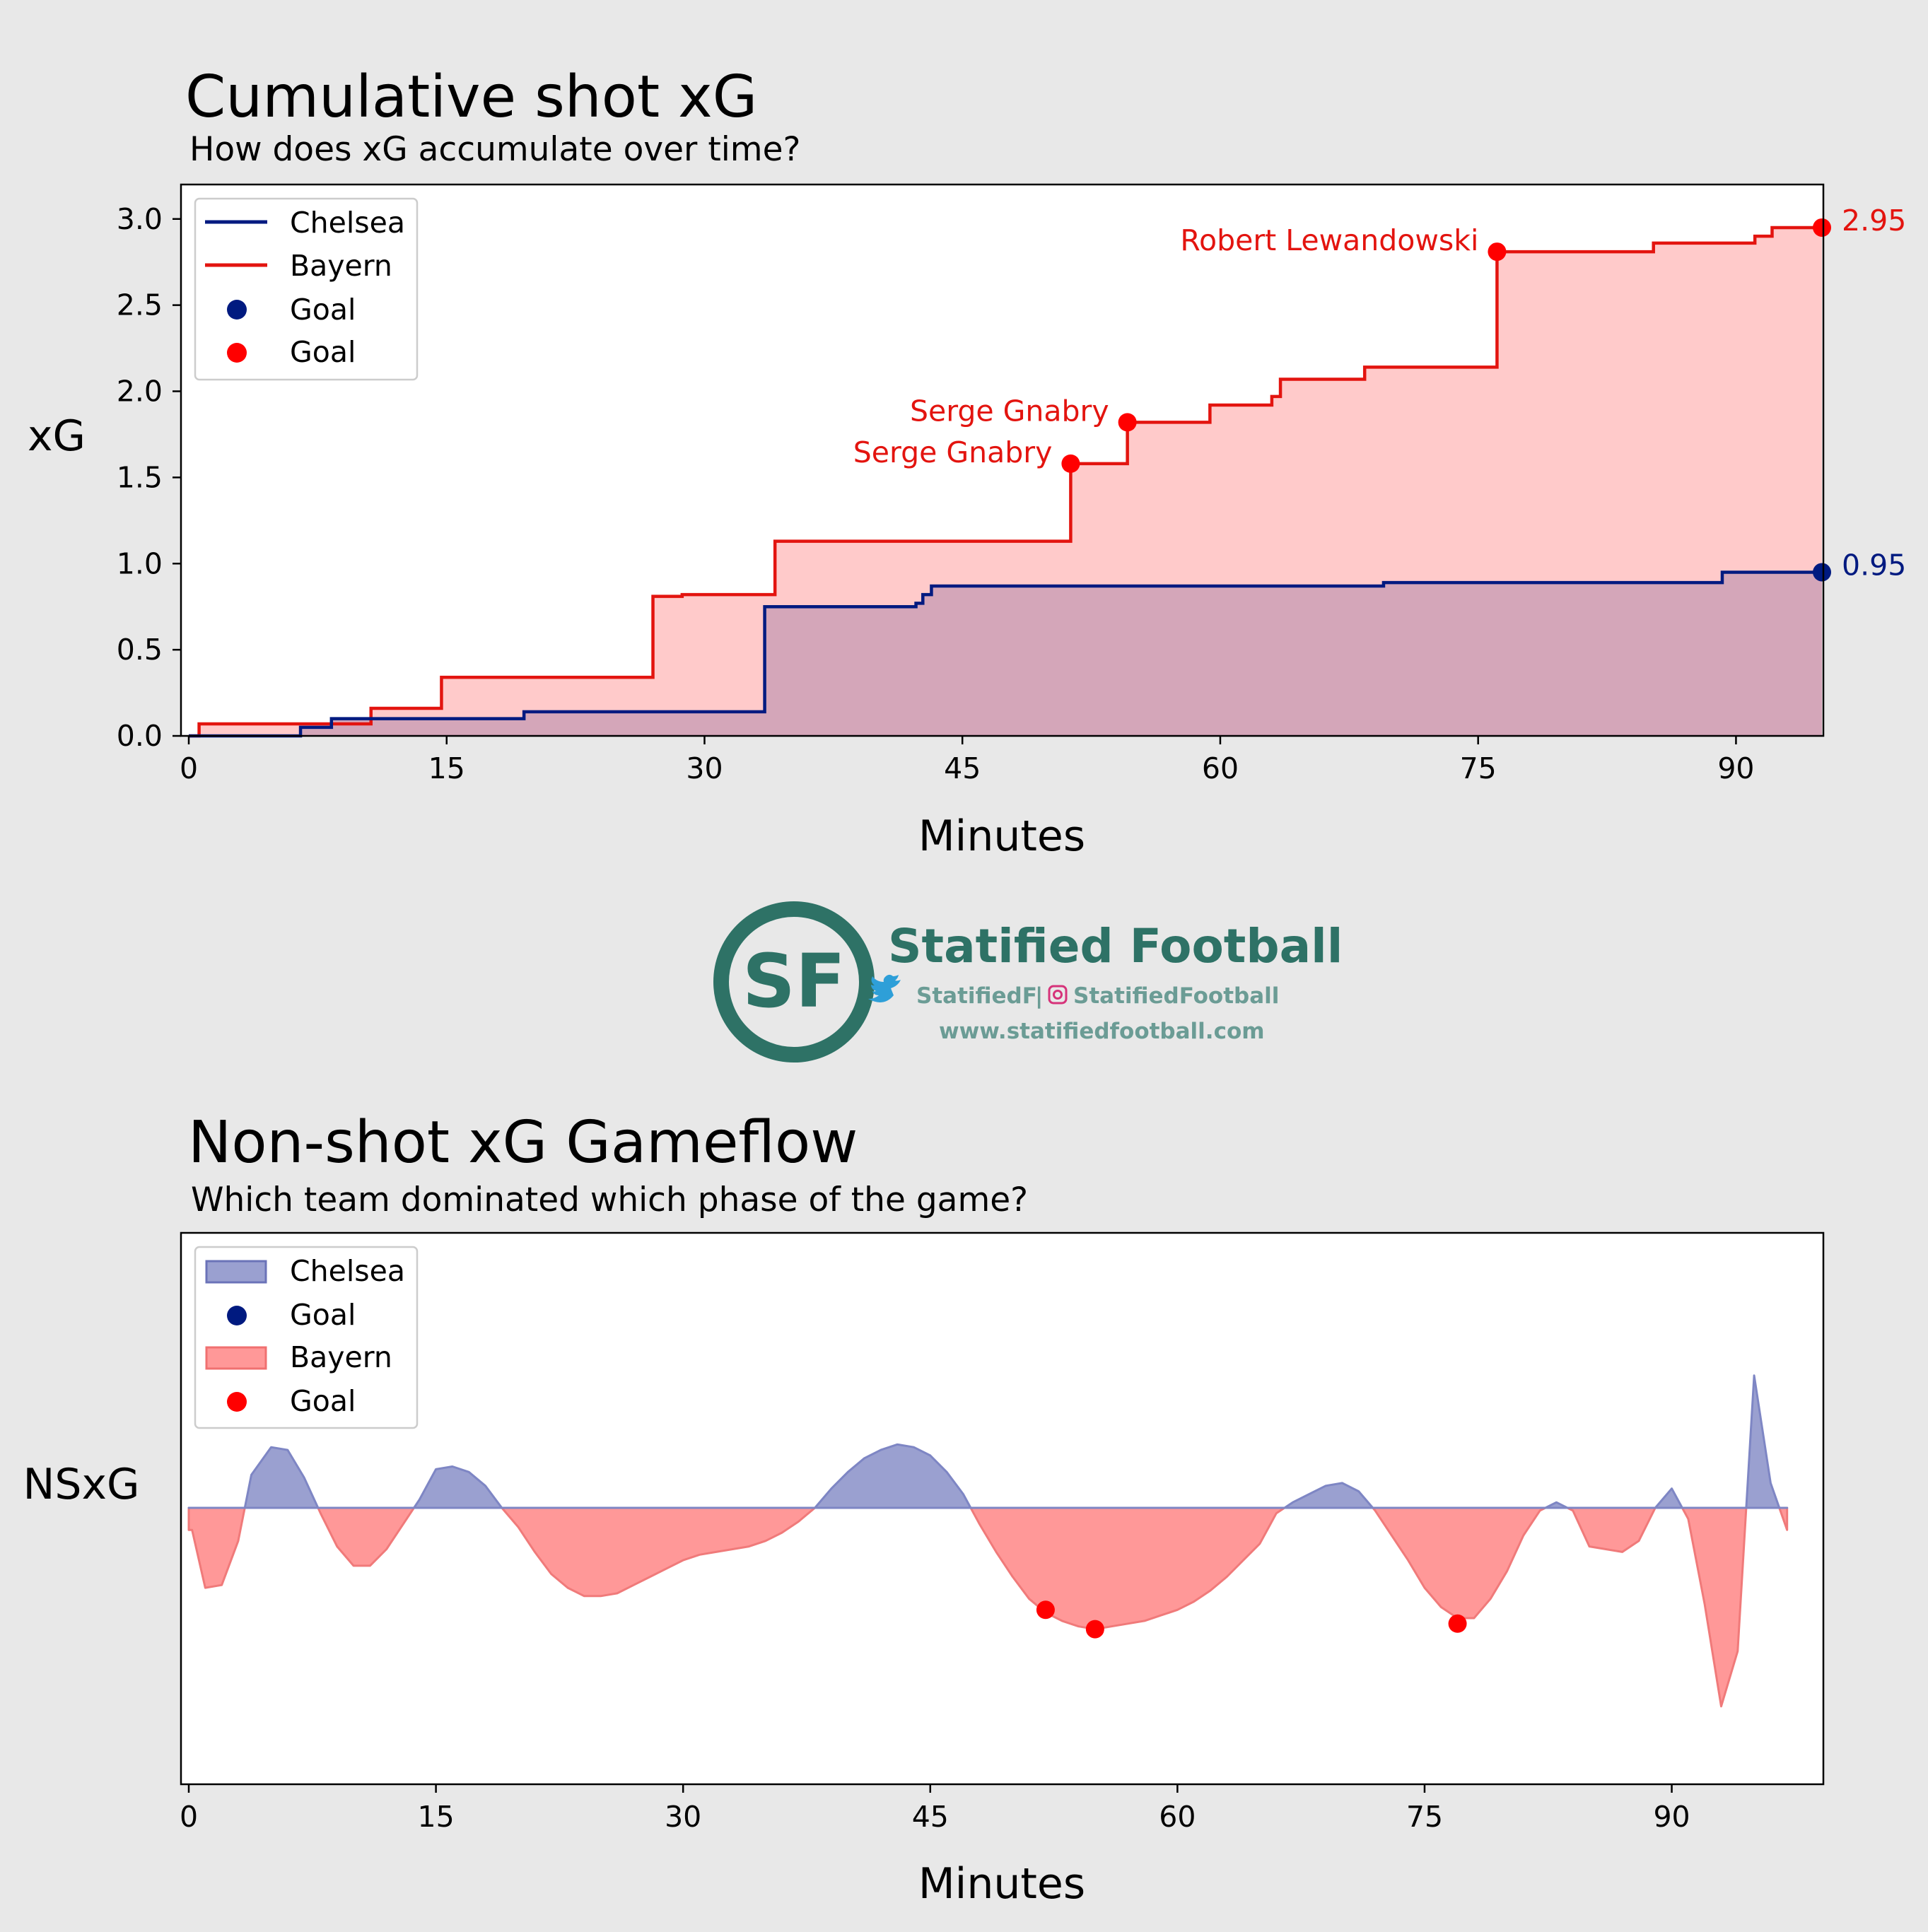 The width and height of the screenshot is (1928, 1932). Describe the element at coordinates (1251, 1619) in the screenshot. I see `chart2-goal-markers` at that location.